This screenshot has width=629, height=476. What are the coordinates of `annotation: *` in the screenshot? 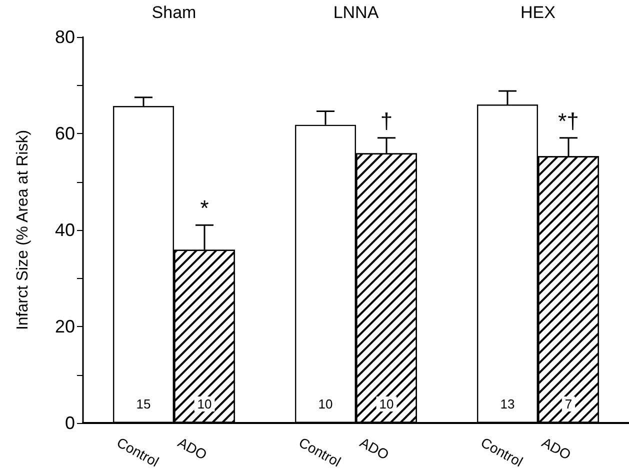 It's located at (205, 208).